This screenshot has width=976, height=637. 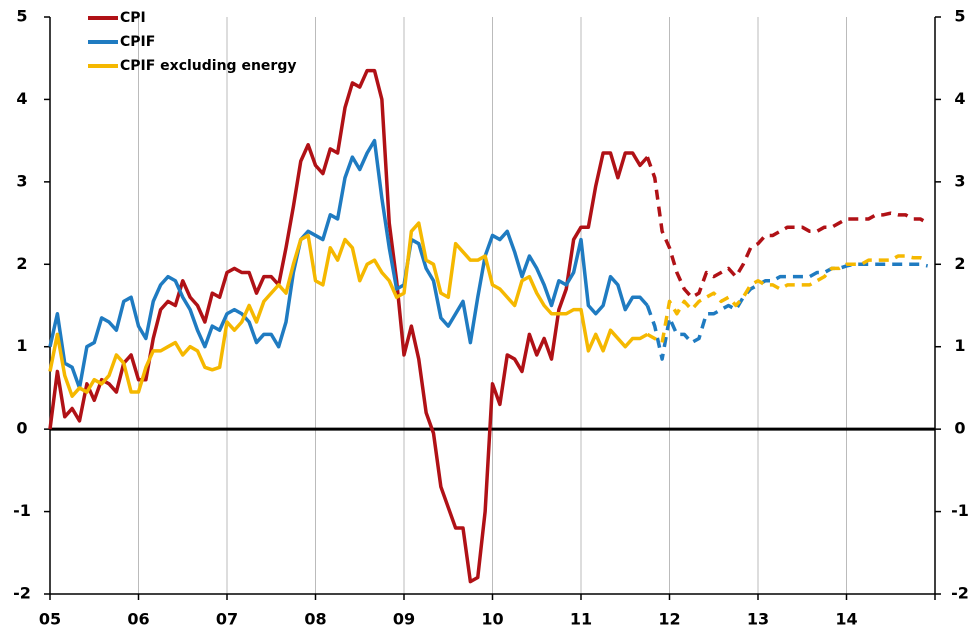 I want to click on x-tick-label: 07, so click(x=227, y=619).